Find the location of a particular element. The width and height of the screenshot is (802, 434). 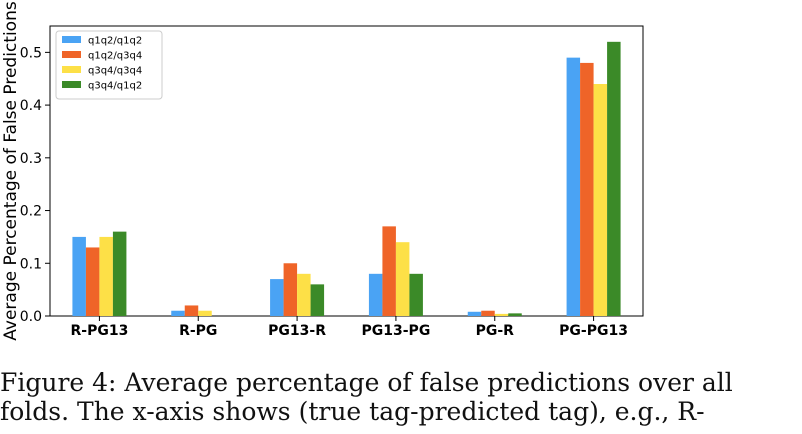

bar-PG13-R-q1q2/q1q2 is located at coordinates (277, 297).